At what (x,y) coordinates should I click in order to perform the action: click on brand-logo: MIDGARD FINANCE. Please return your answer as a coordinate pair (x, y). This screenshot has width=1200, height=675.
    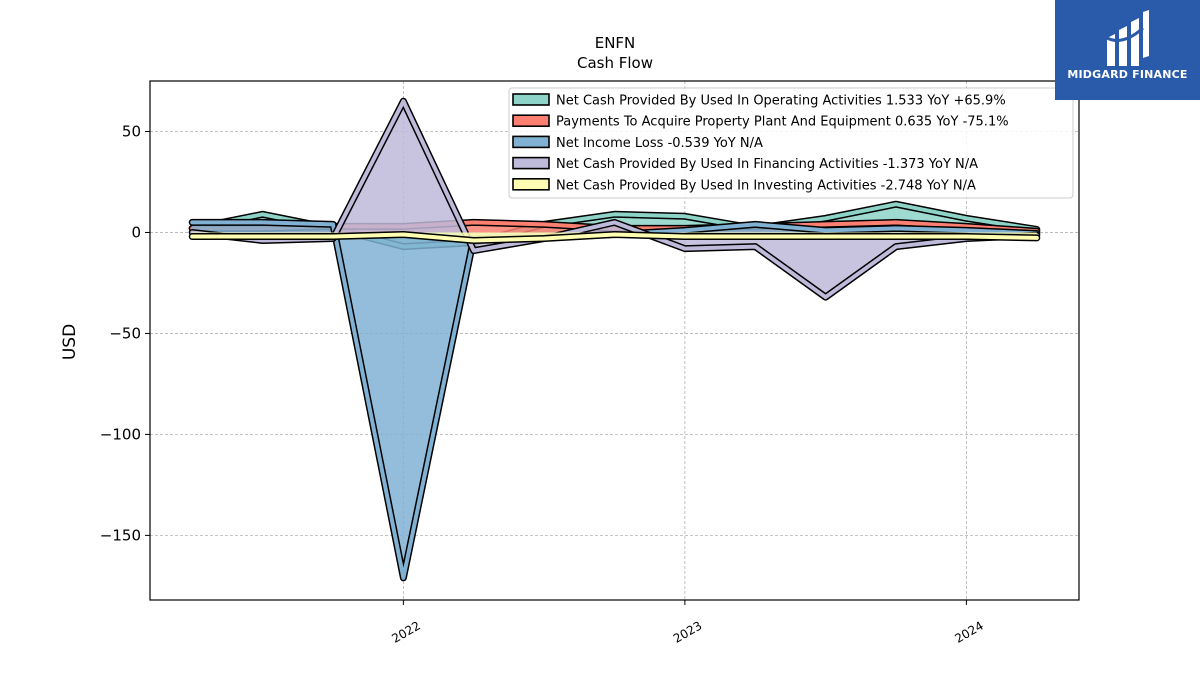
    Looking at the image, I should click on (1127, 50).